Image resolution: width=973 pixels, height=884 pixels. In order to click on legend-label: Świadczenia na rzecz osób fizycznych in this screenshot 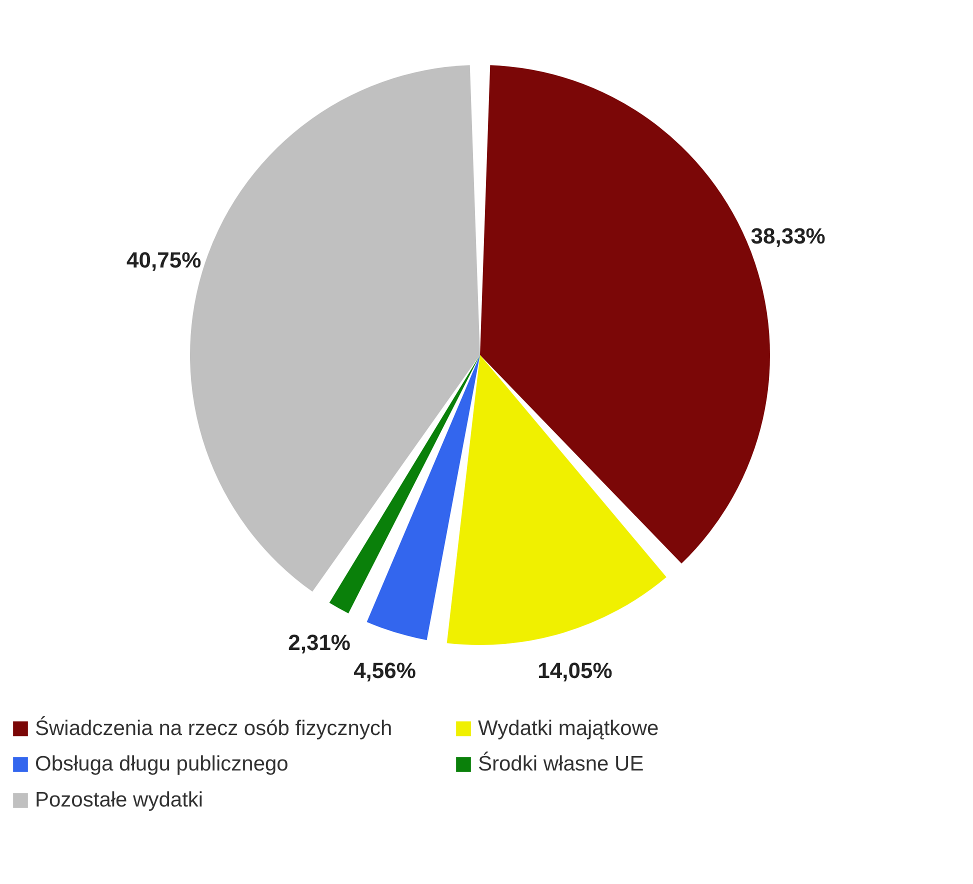, I will do `click(213, 728)`.